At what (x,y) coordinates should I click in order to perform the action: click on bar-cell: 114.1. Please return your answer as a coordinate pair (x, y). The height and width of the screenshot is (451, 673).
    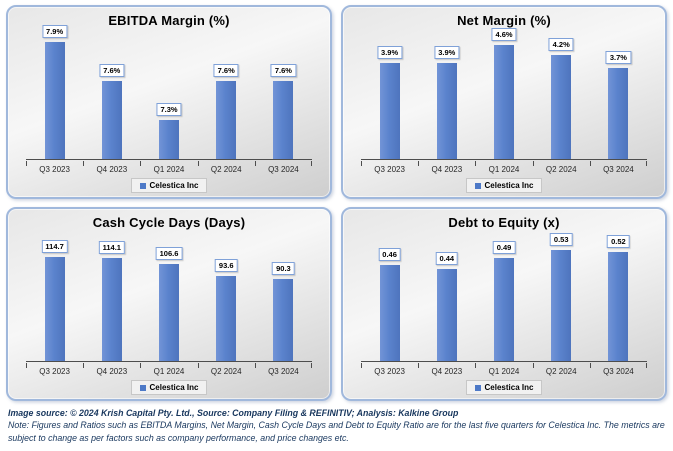
    Looking at the image, I should click on (111, 297).